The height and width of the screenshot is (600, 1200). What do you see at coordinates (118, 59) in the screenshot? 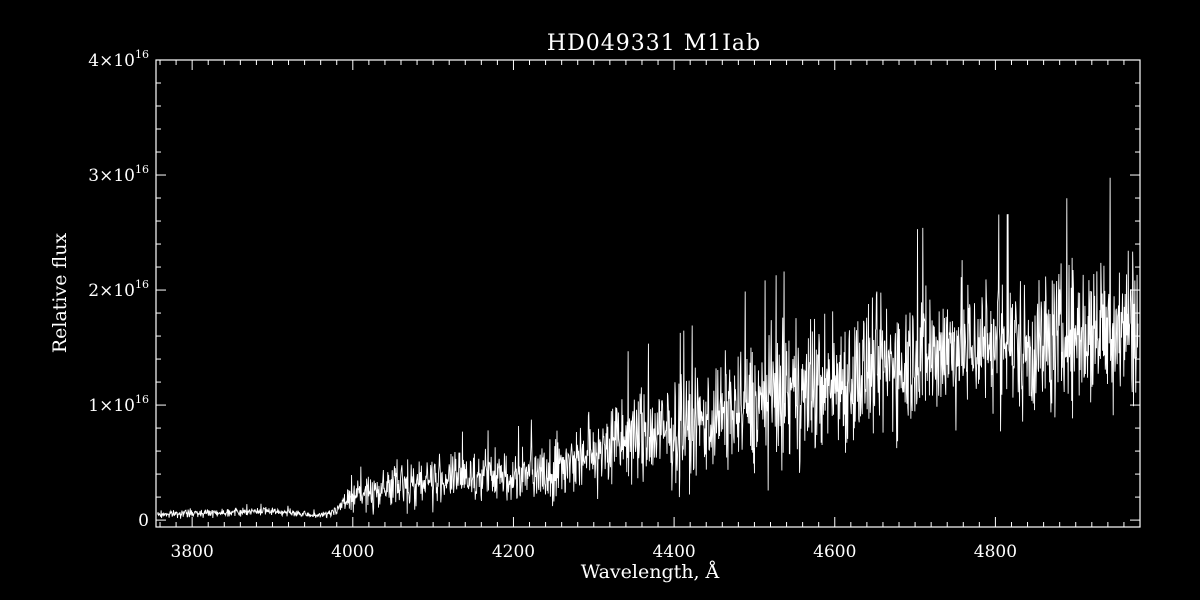
I see `y-tick-label: 4×10¹⁶` at bounding box center [118, 59].